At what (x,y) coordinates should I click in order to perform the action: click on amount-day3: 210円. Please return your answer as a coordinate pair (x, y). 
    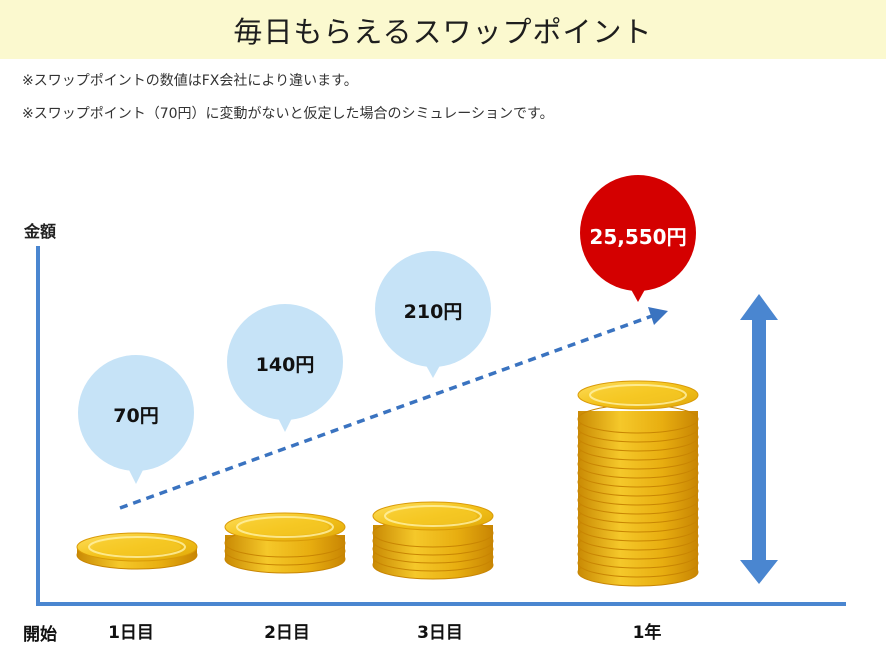
    Looking at the image, I should click on (433, 312).